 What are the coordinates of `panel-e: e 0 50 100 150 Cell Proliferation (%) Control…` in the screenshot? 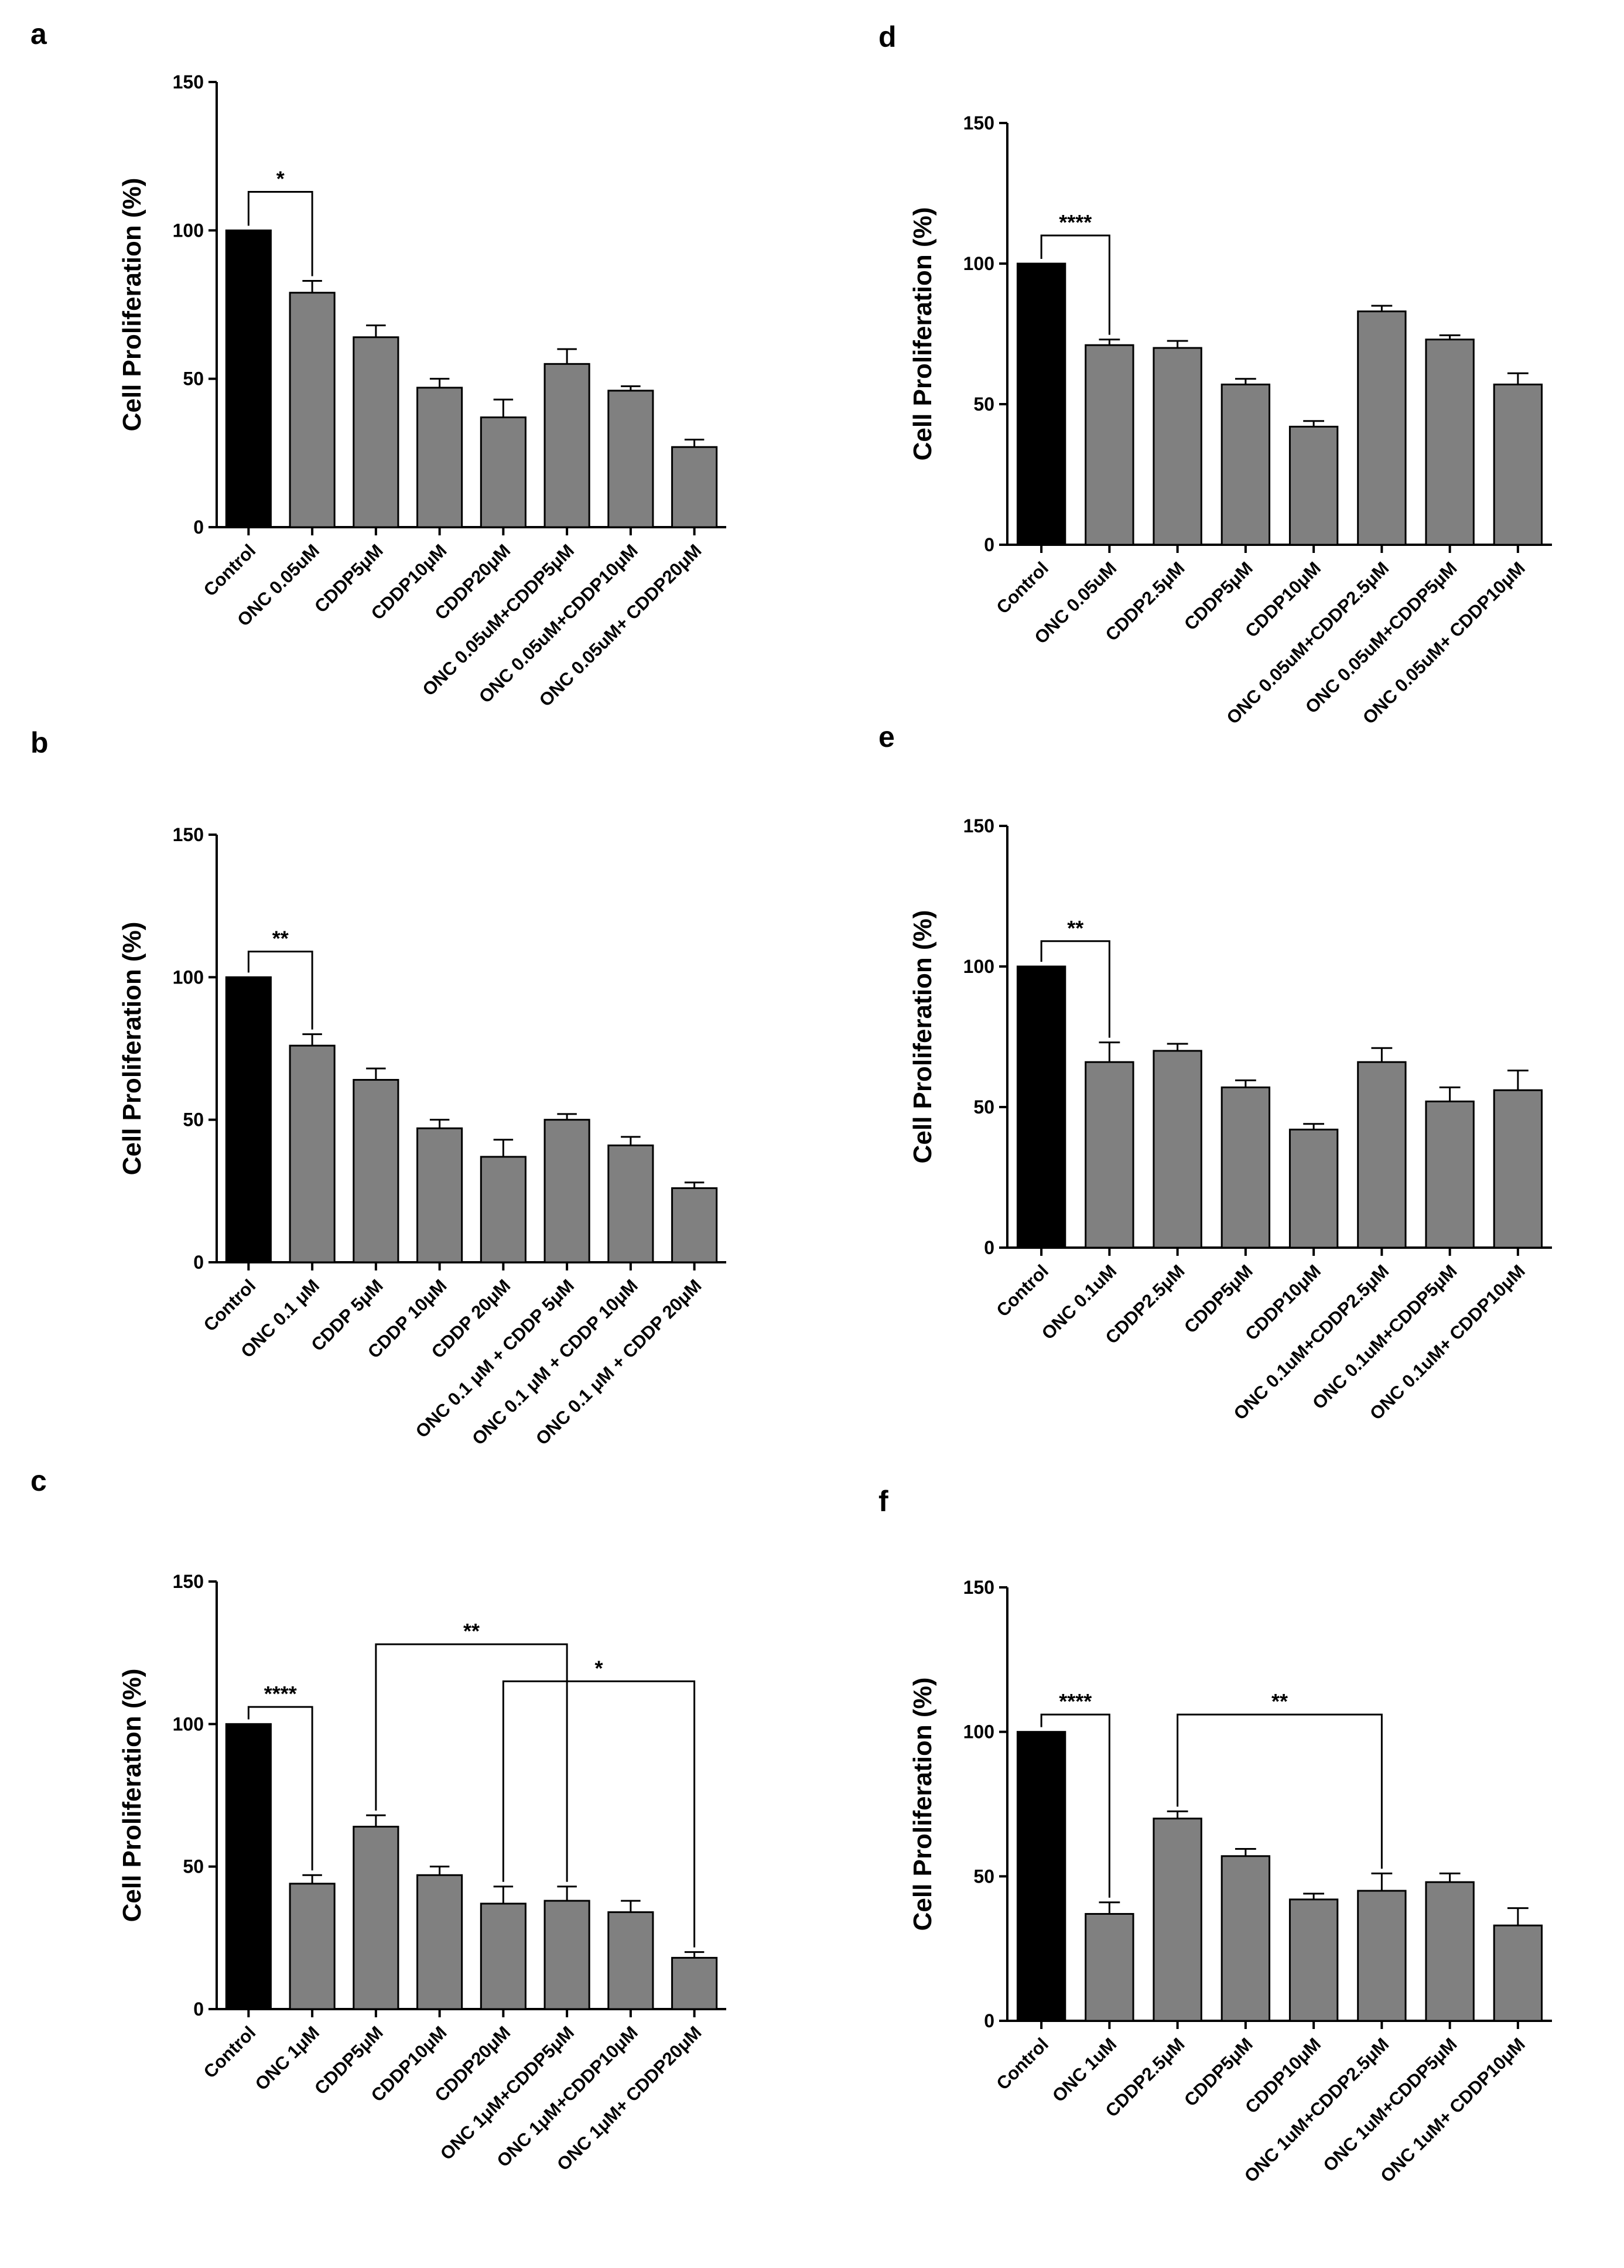 It's located at (1215, 1072).